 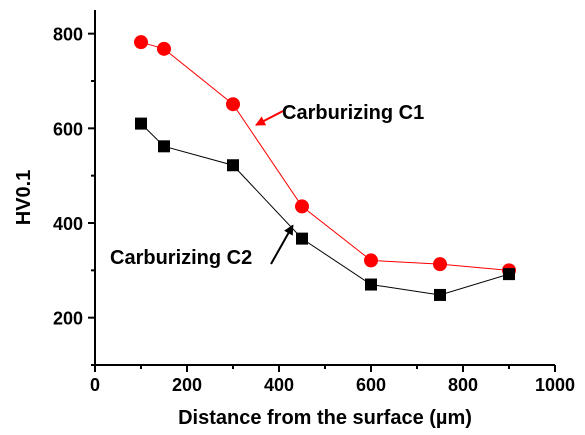 What do you see at coordinates (353, 113) in the screenshot?
I see `series-label-c1: Carburizing C1` at bounding box center [353, 113].